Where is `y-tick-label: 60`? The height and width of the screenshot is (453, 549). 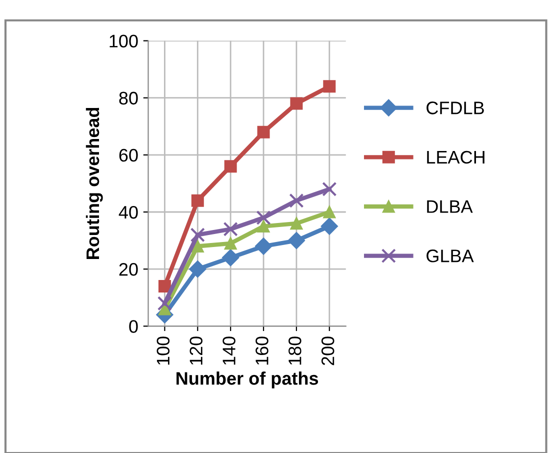
y-tick-label: 60 is located at coordinates (128, 155).